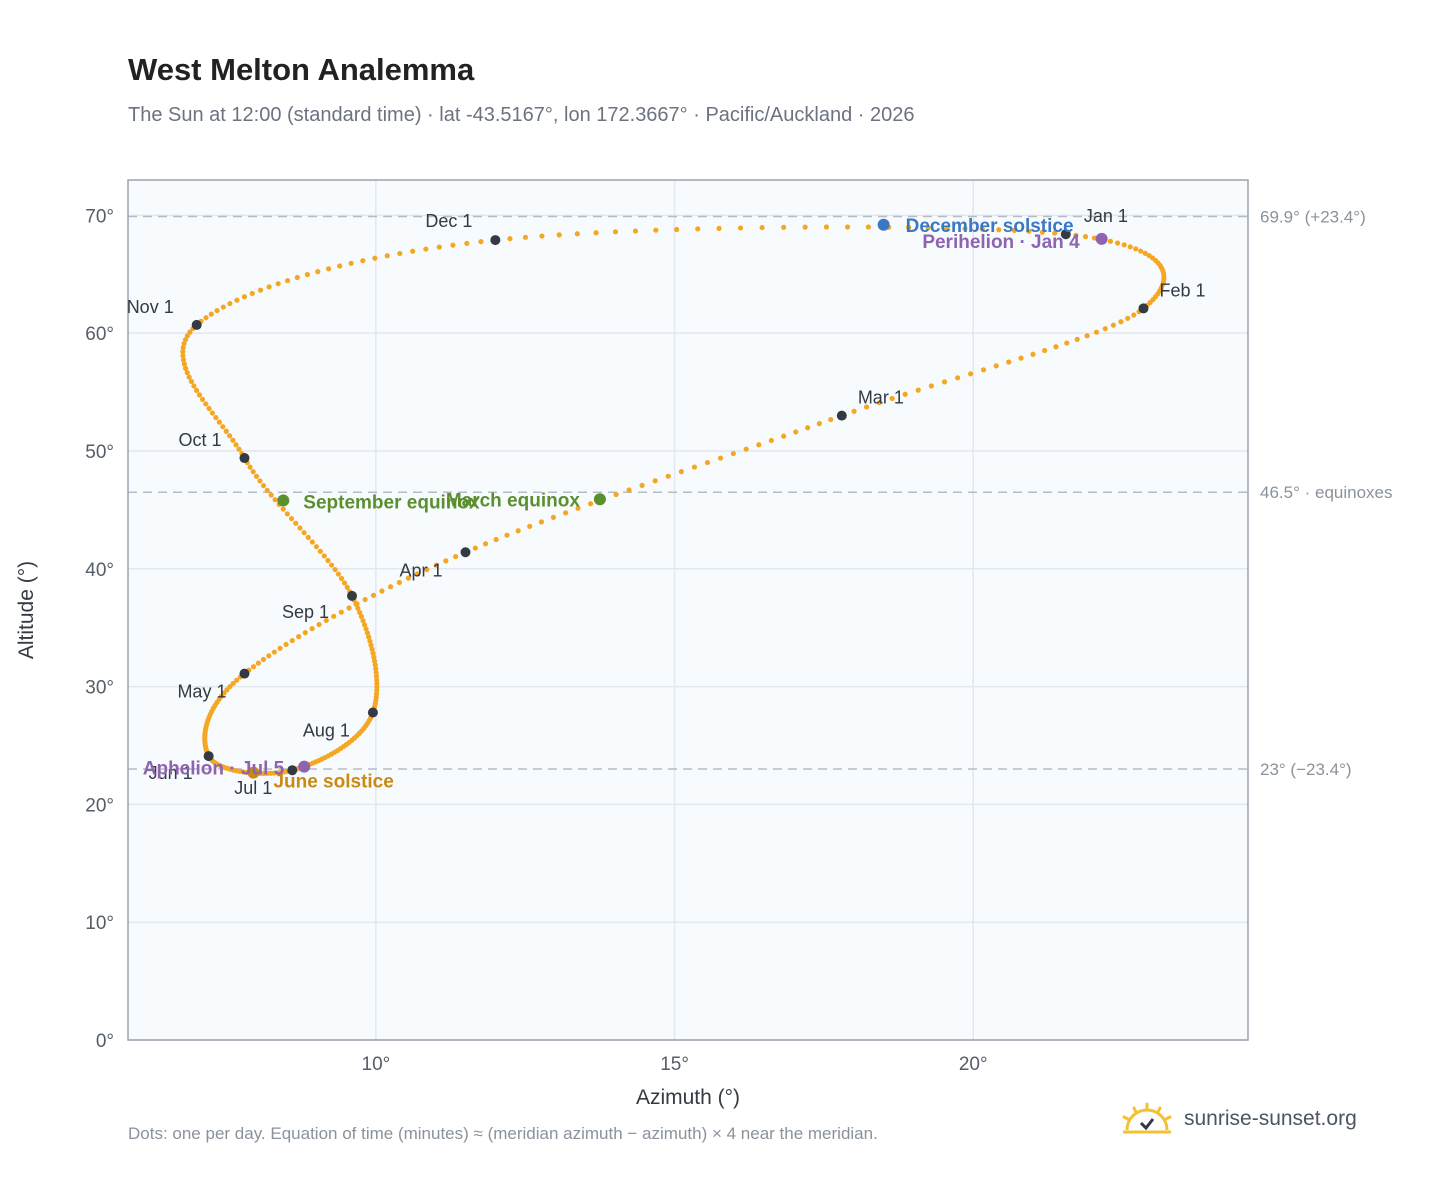 Image resolution: width=1448 pixels, height=1188 pixels. Describe the element at coordinates (391, 502) in the screenshot. I see `event-label: September equinox` at that location.